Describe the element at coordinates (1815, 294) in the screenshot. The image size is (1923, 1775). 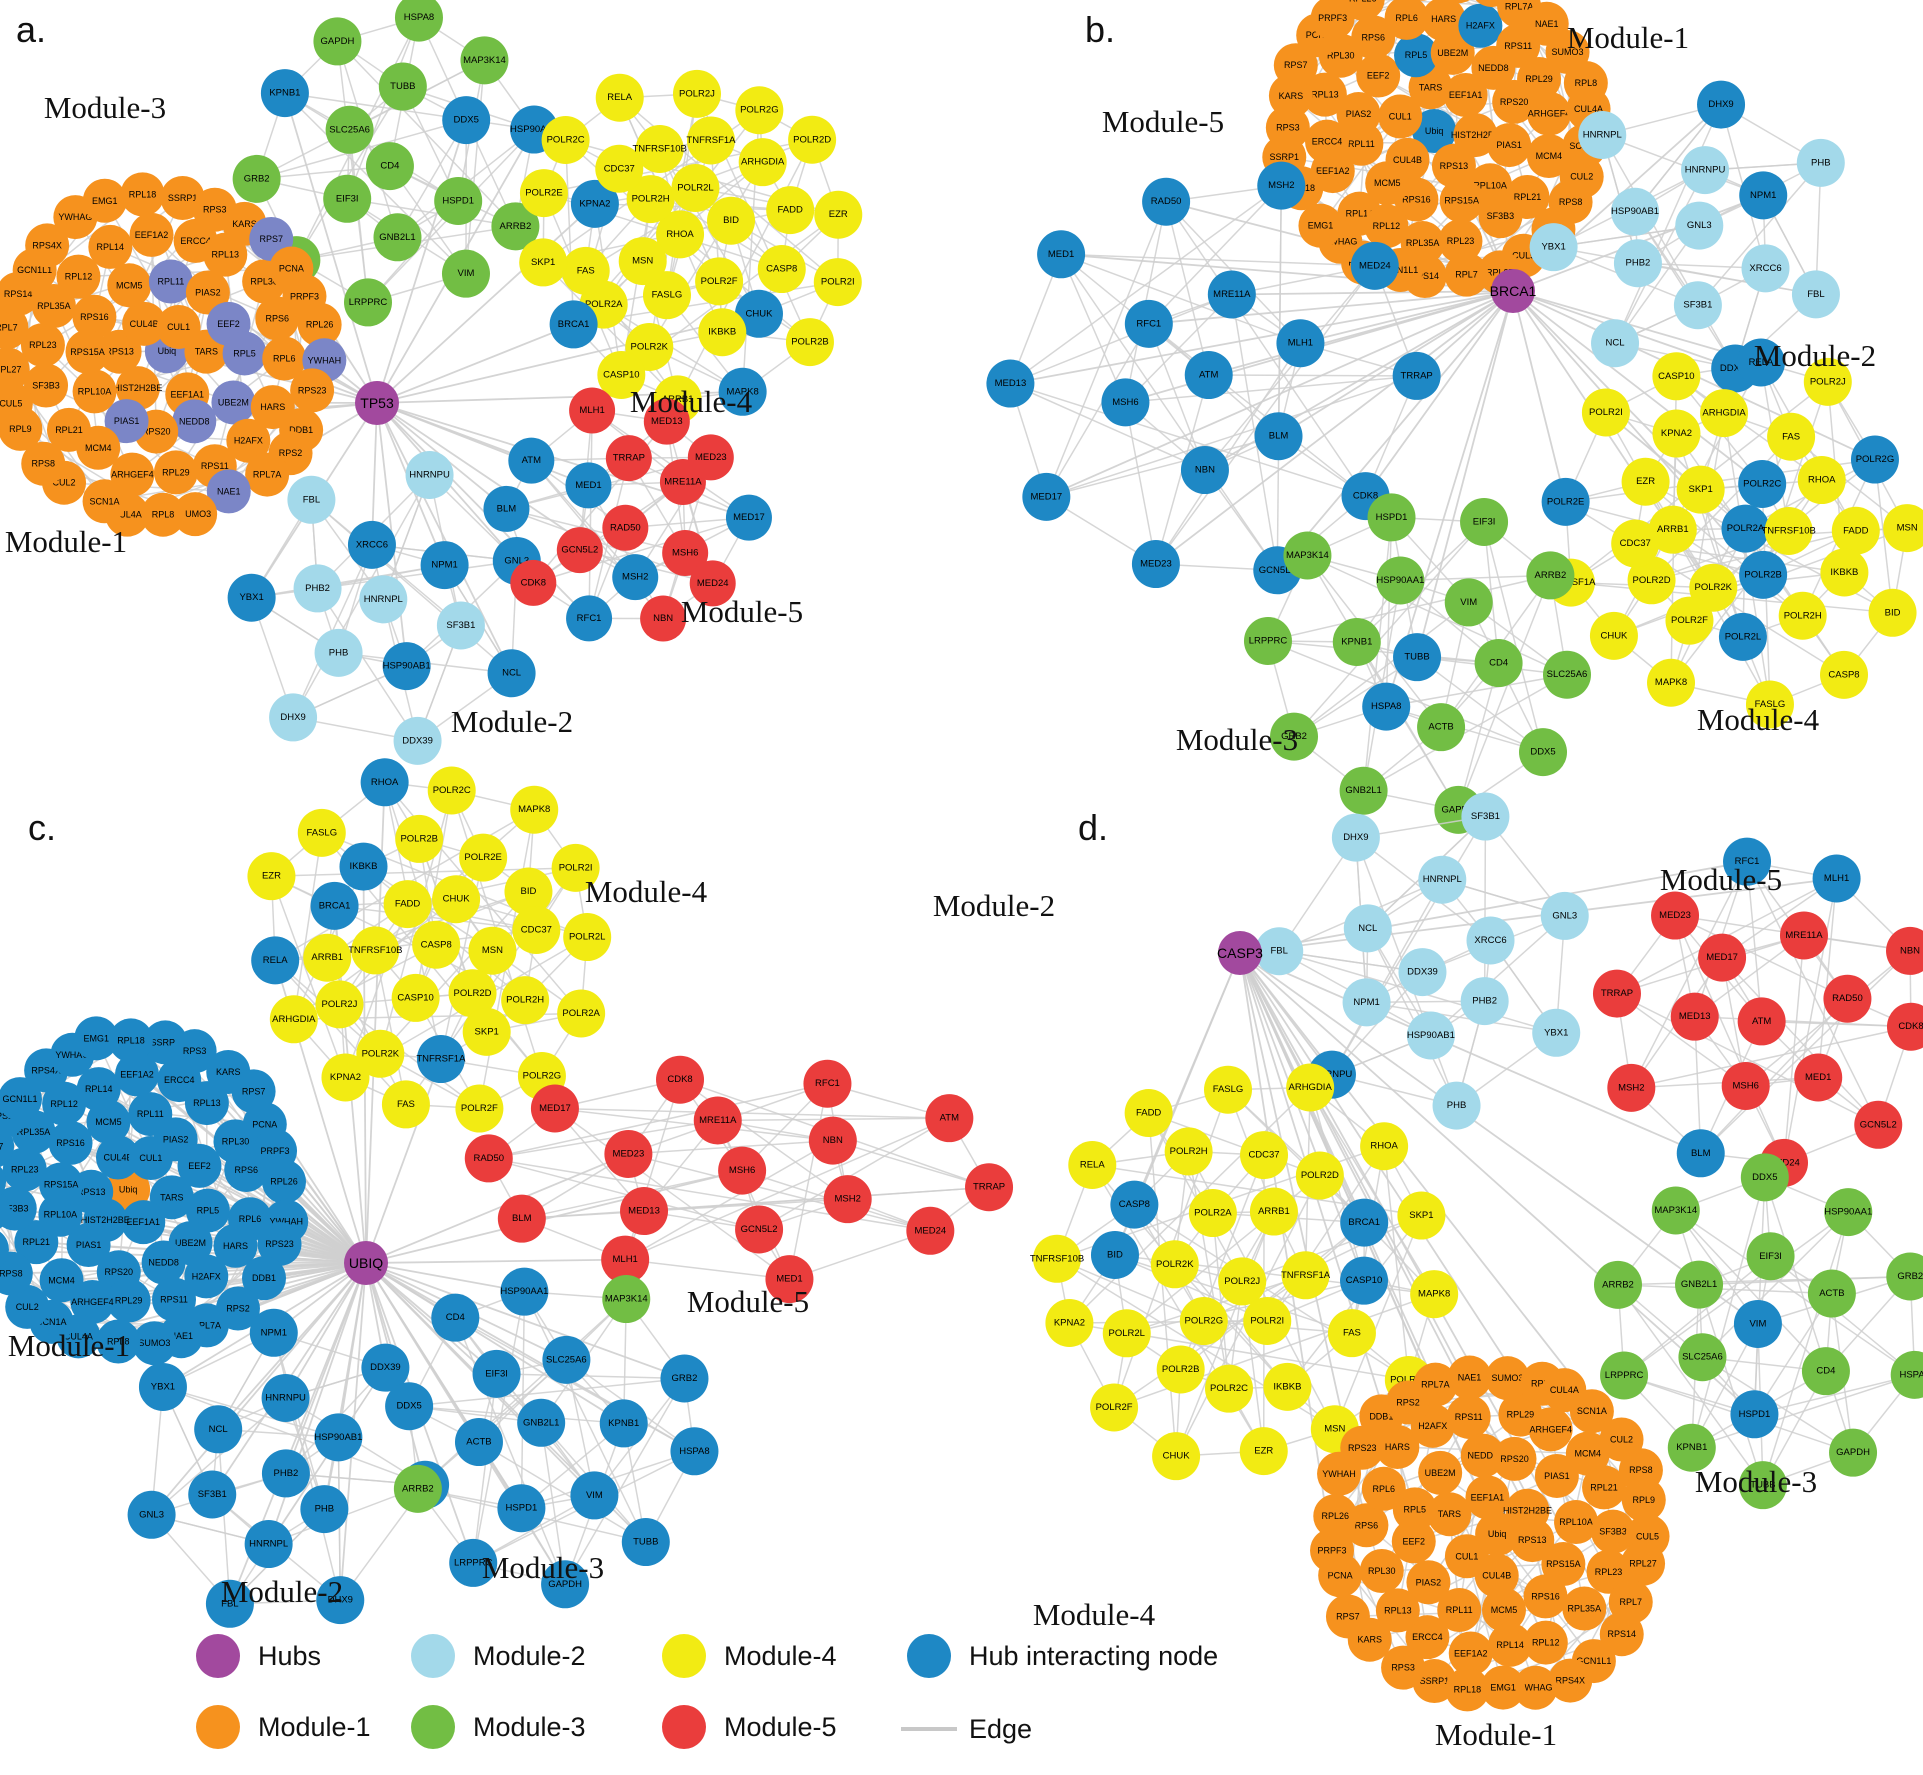
I see `node-FBL` at that location.